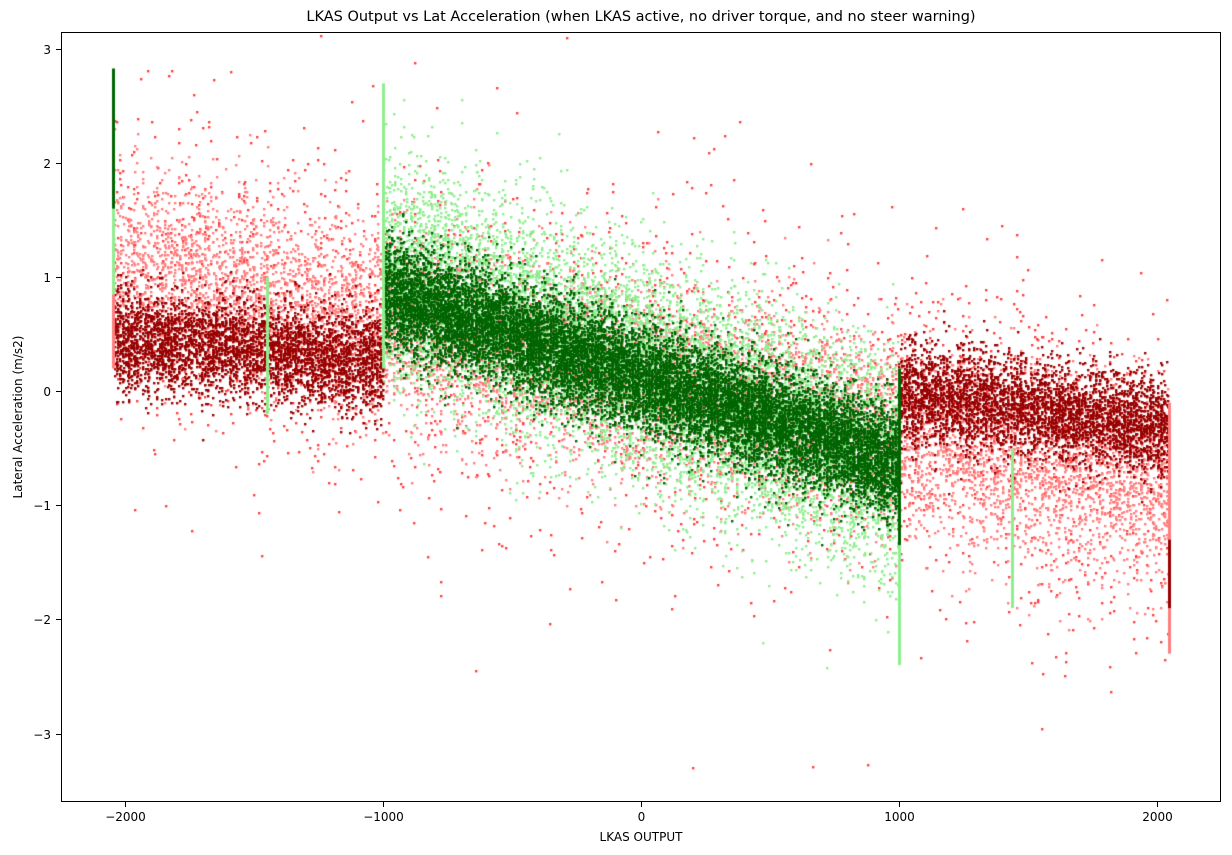 The image size is (1232, 855). What do you see at coordinates (1157, 817) in the screenshot?
I see `x-tick-label: 2000` at bounding box center [1157, 817].